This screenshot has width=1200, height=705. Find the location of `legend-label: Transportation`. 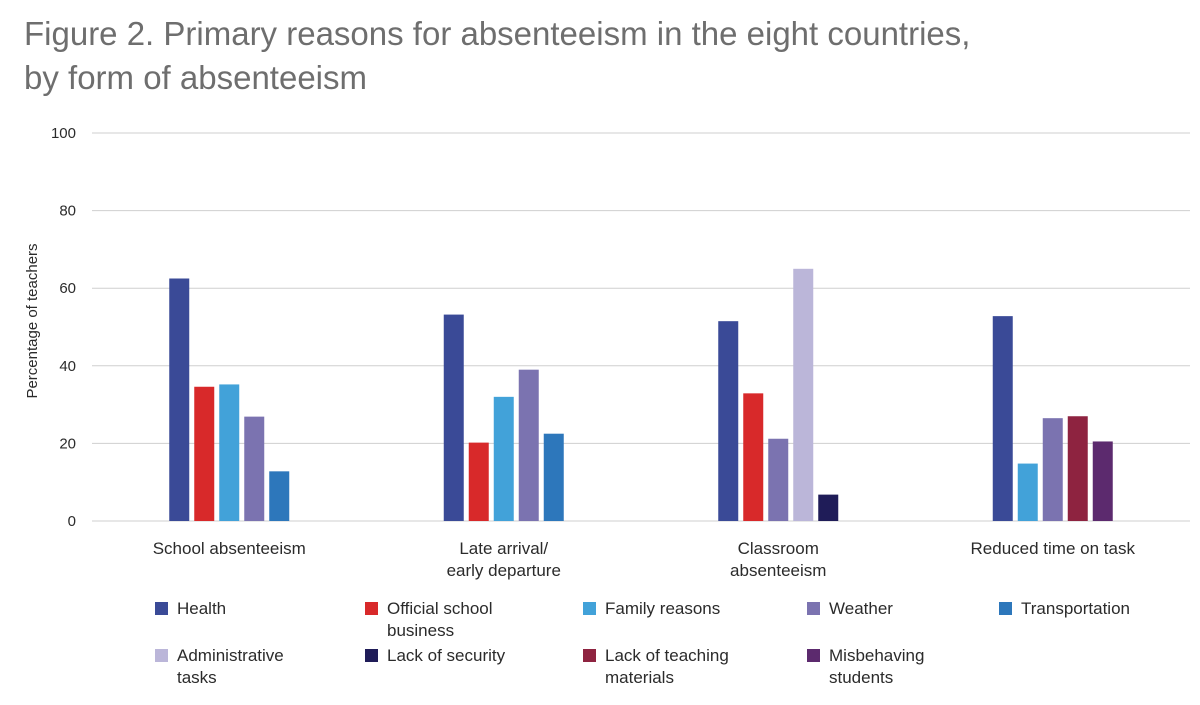

legend-label: Transportation is located at coordinates (1075, 608).